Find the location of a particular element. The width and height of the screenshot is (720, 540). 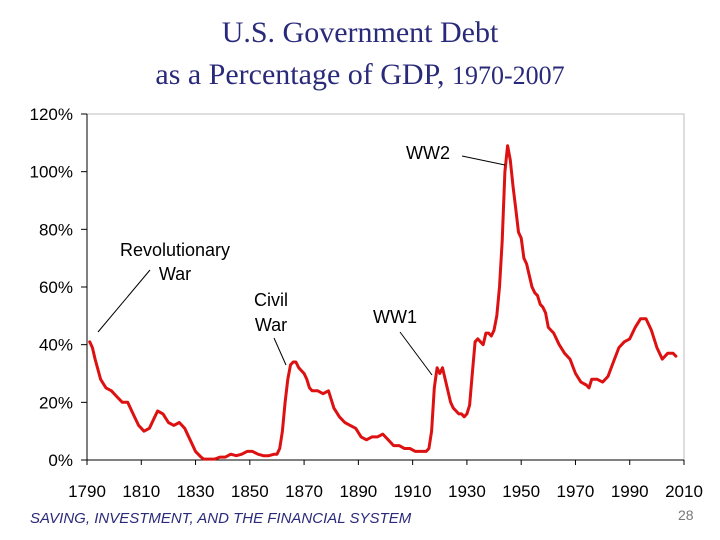

annotation-ww1: WW1 is located at coordinates (395, 317).